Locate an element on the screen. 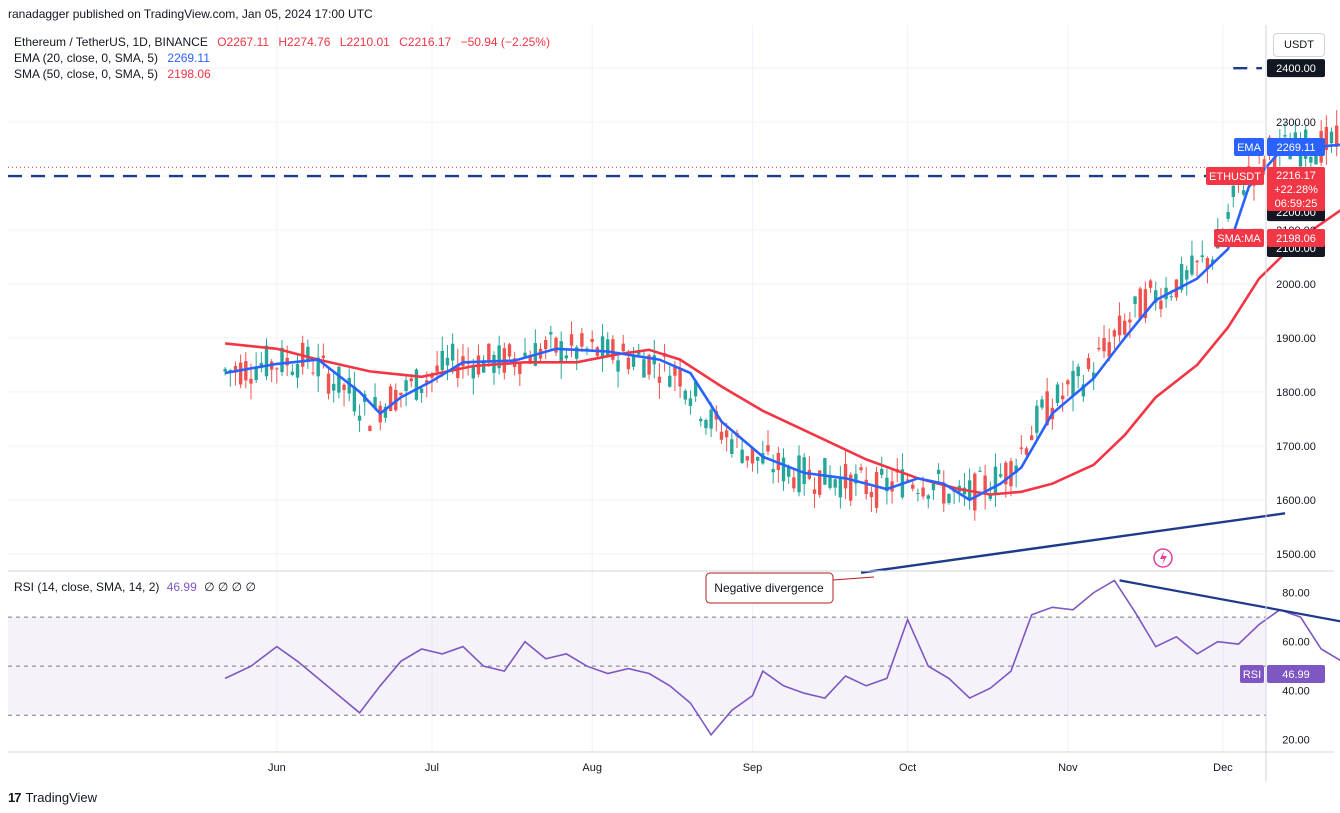  rsi-tick-label: 80.00 is located at coordinates (1296, 594).